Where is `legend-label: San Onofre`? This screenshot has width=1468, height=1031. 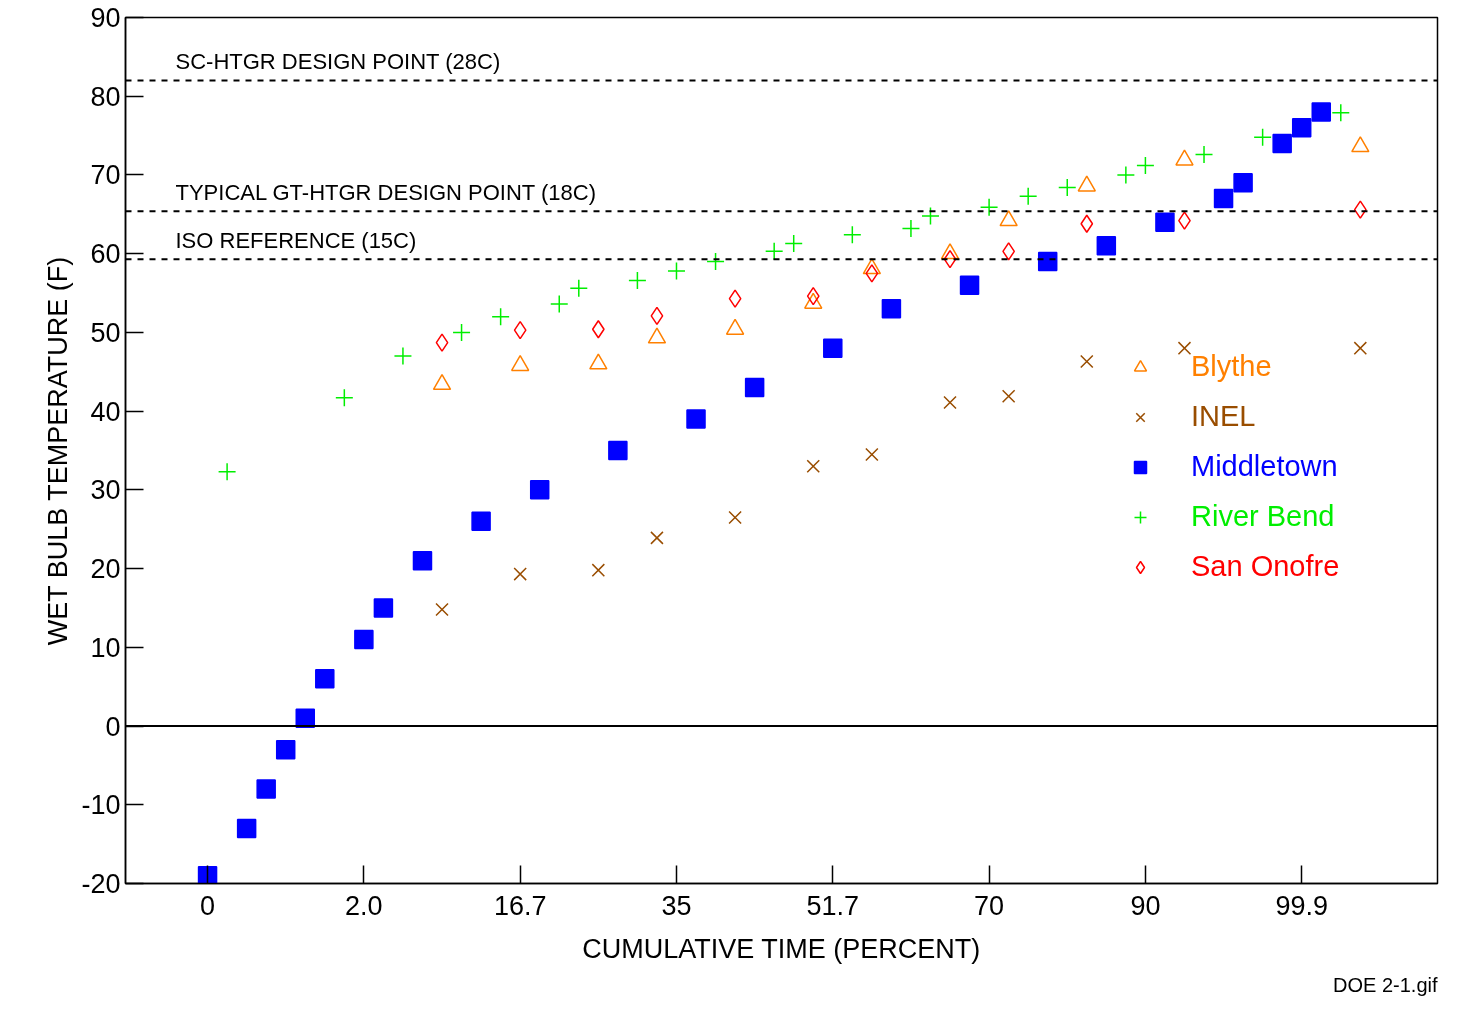 legend-label: San Onofre is located at coordinates (1265, 566).